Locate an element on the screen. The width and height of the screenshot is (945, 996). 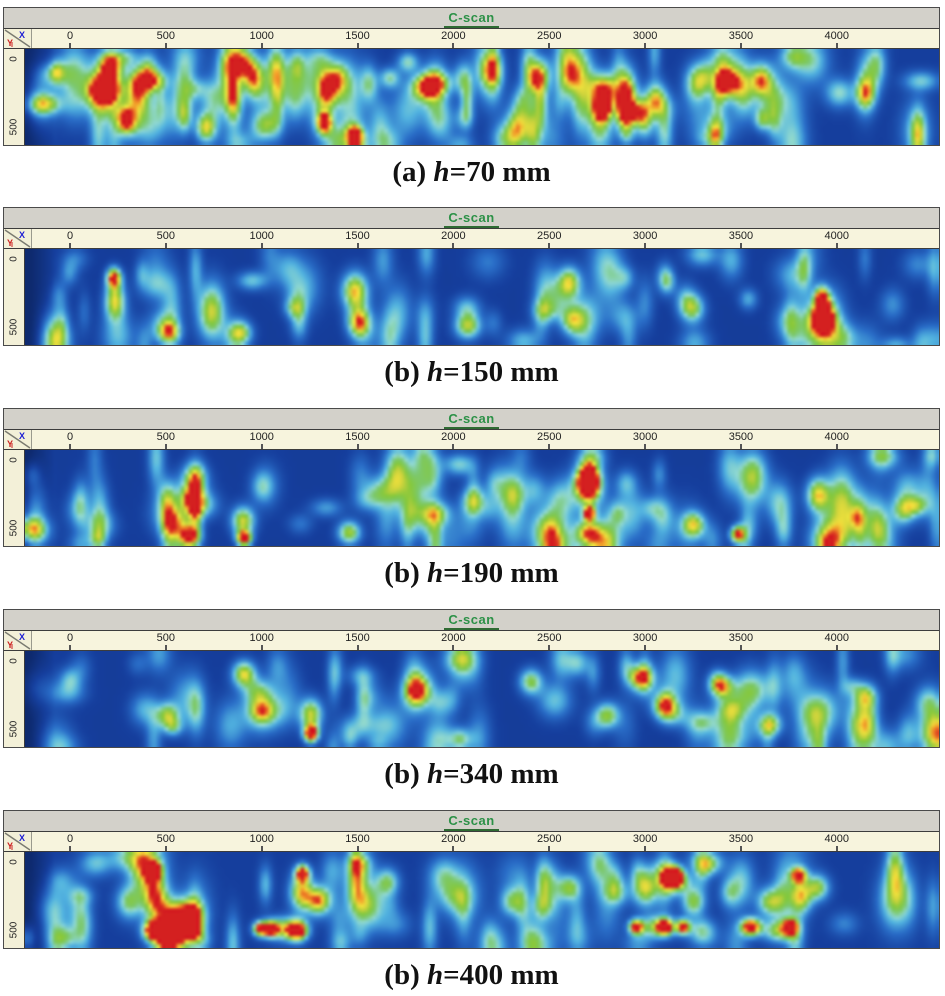
x-tick-label: 2000 is located at coordinates (453, 437).